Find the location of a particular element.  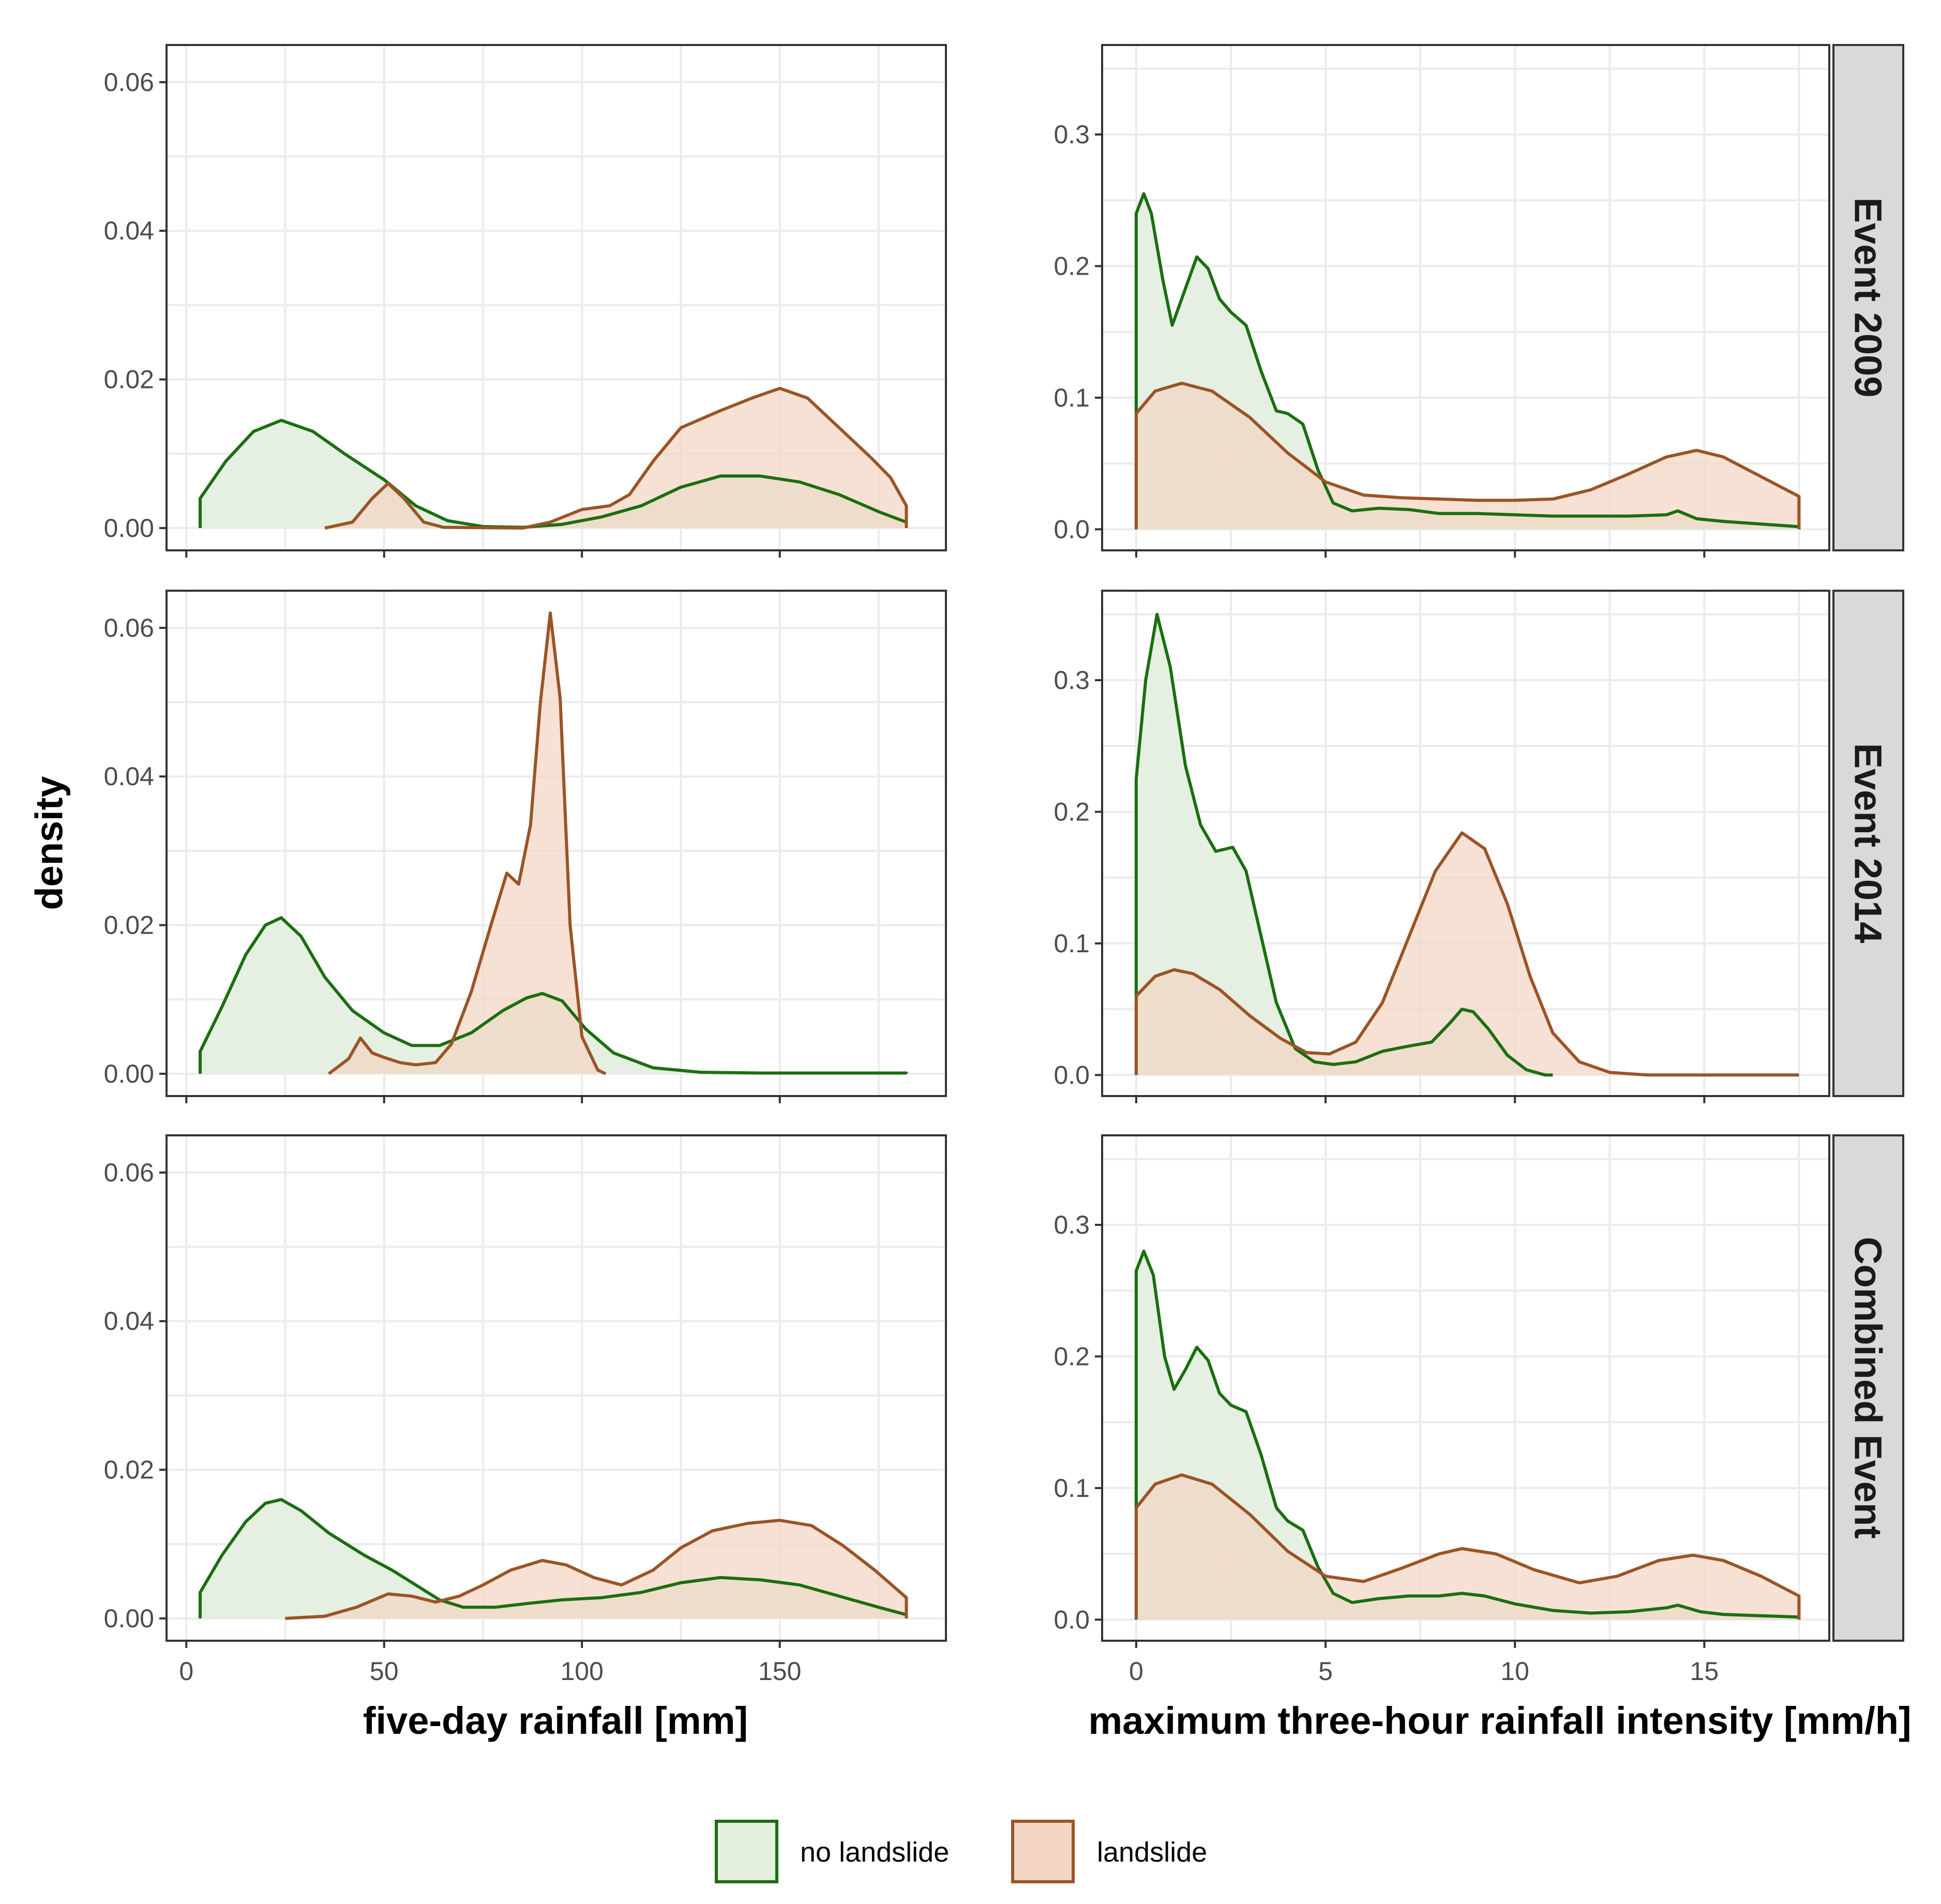

strip-event-2014-bg is located at coordinates (1868, 843).